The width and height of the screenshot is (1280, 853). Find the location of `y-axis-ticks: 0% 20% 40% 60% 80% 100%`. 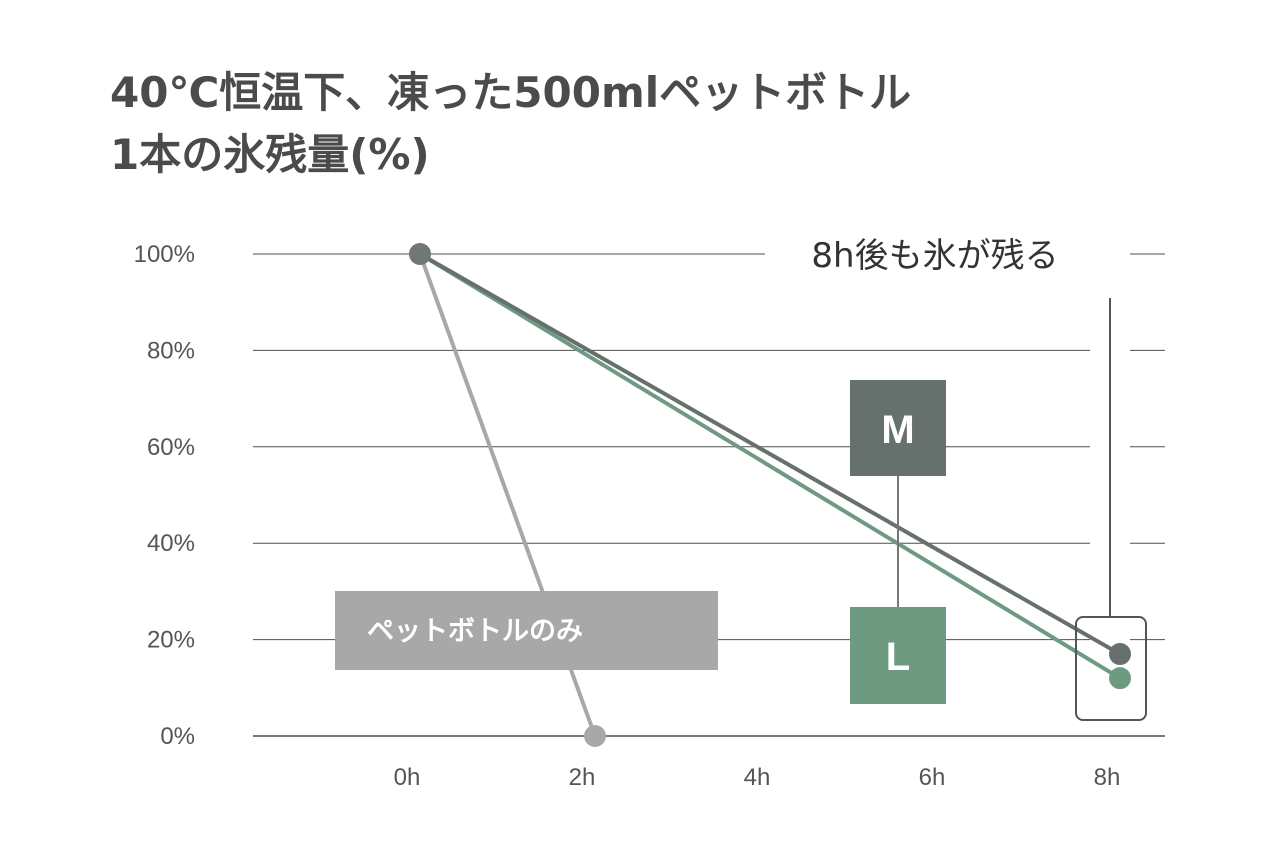

y-axis-ticks: 0% 20% 40% 60% 80% 100% is located at coordinates (164, 495).